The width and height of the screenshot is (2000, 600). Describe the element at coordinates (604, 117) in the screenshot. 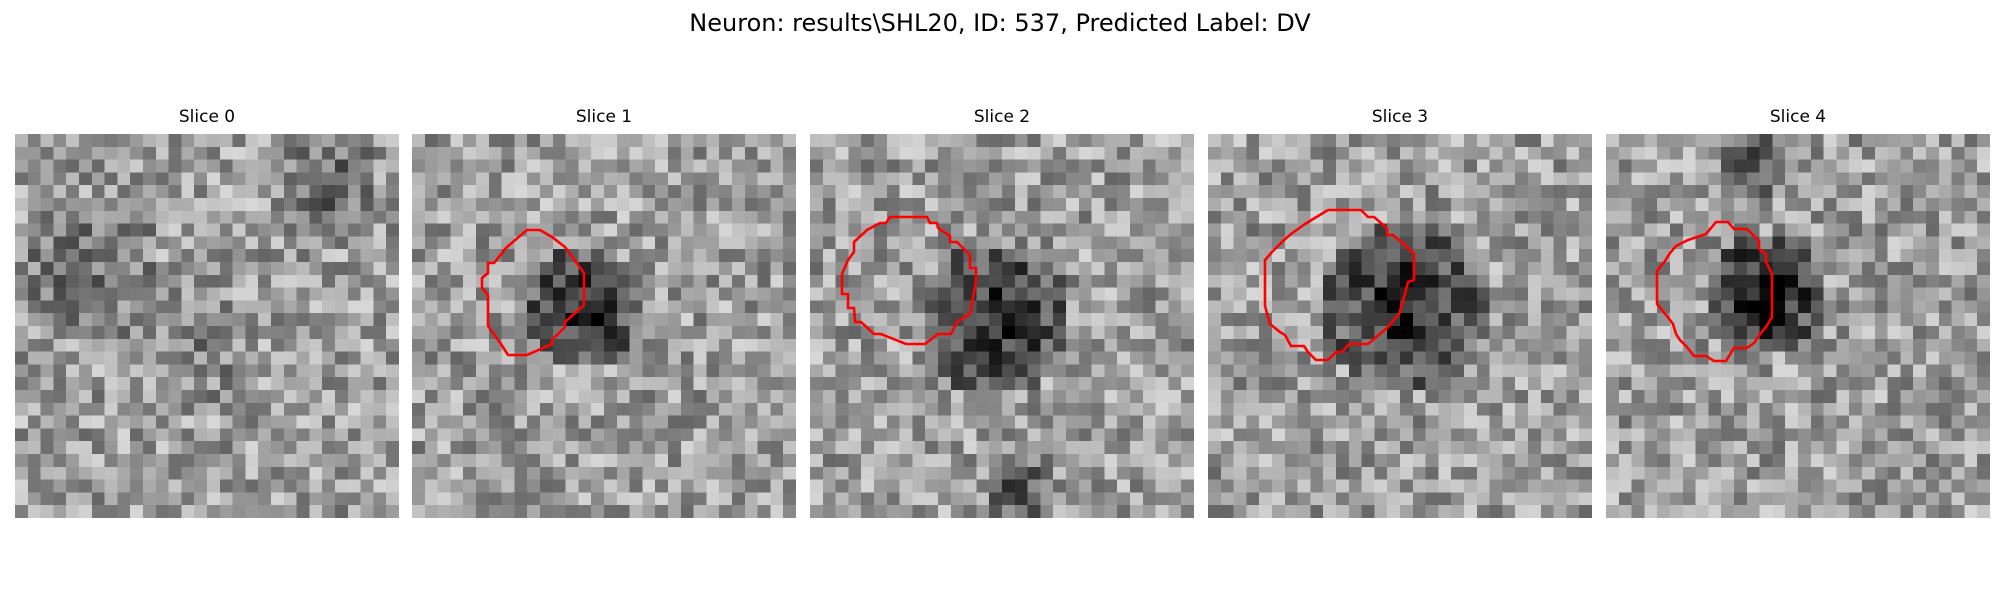

I see `slice-title: Slice 1` at that location.